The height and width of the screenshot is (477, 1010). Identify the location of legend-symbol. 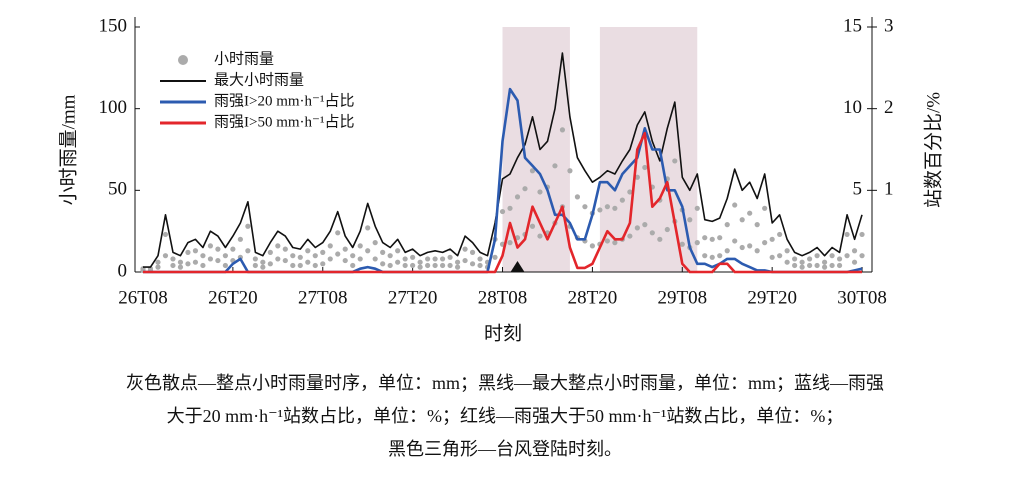
(183, 60).